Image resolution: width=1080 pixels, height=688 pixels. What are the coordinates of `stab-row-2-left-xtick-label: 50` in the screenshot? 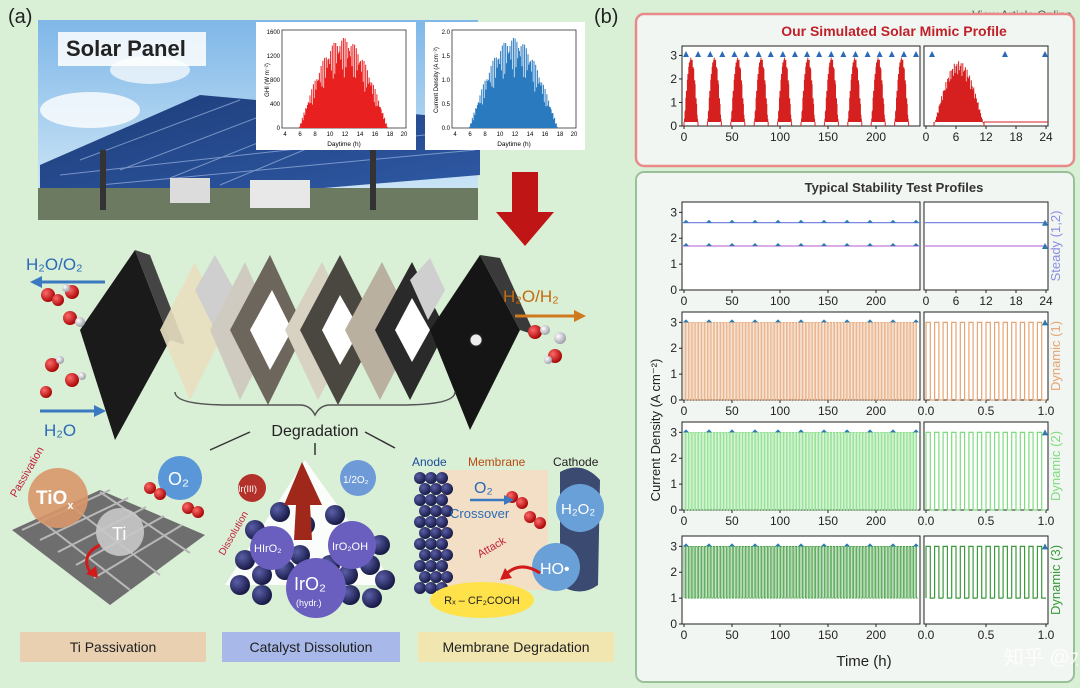 It's located at (732, 521).